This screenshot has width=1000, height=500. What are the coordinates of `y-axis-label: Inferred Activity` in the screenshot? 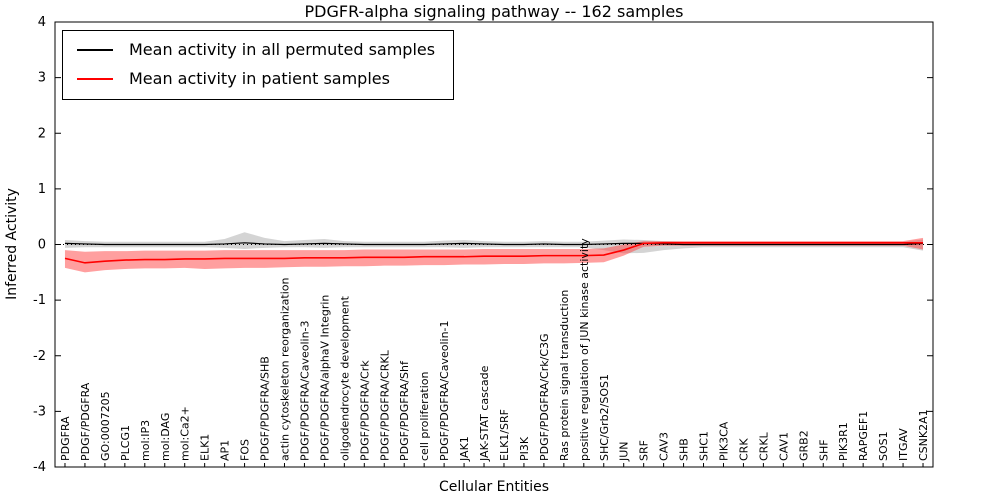 It's located at (12, 244).